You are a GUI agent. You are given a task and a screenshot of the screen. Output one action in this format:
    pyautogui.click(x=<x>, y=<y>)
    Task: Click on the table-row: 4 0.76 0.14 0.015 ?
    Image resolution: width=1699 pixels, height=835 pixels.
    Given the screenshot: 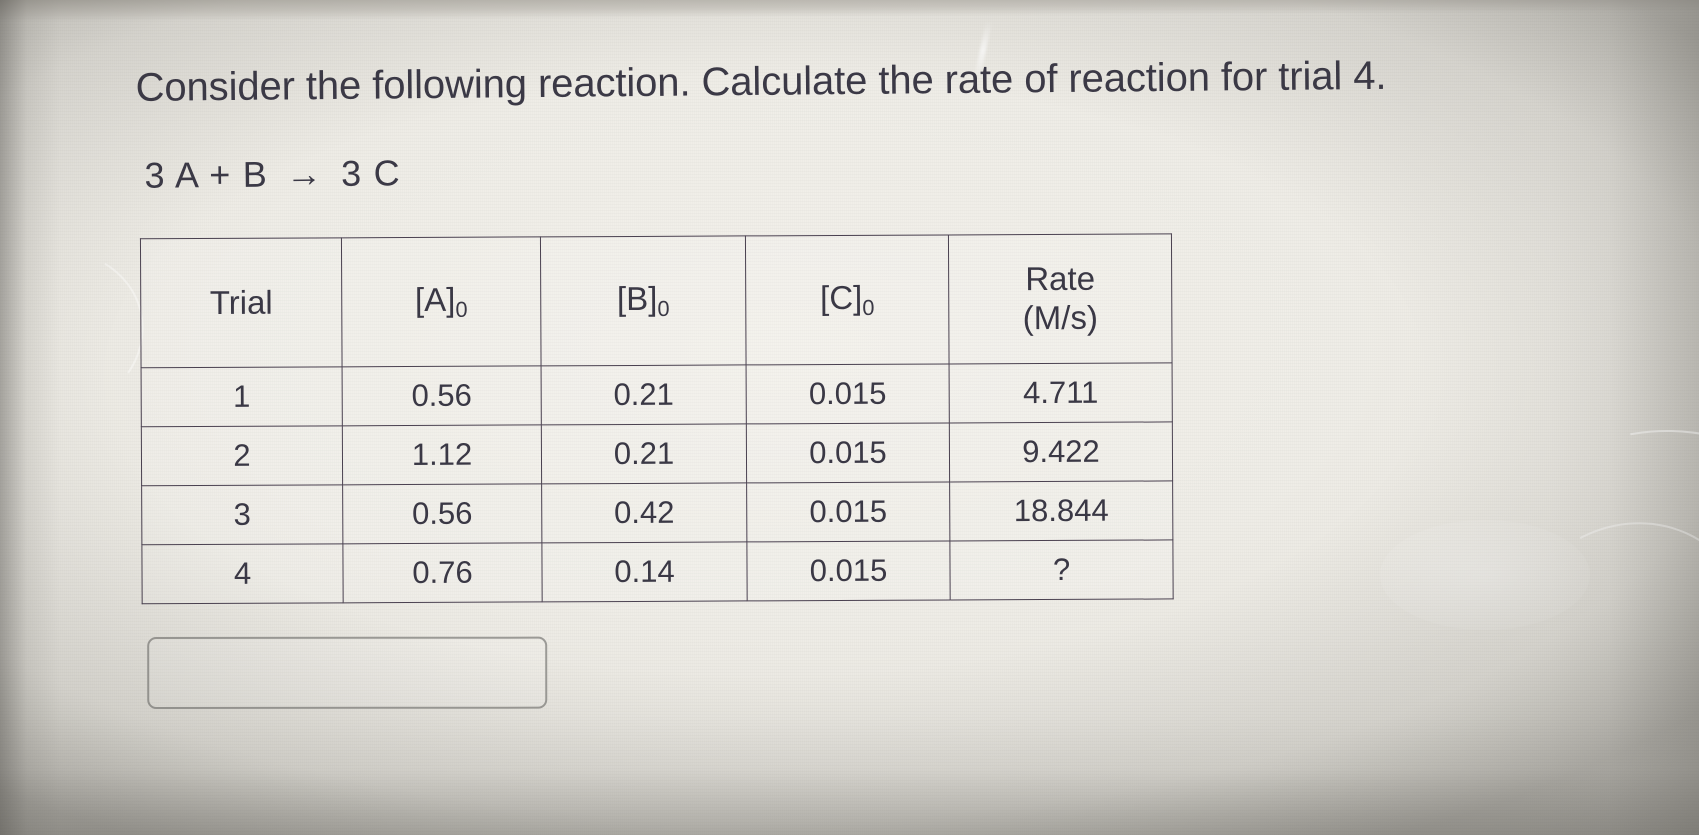 What is the action you would take?
    pyautogui.click(x=657, y=571)
    